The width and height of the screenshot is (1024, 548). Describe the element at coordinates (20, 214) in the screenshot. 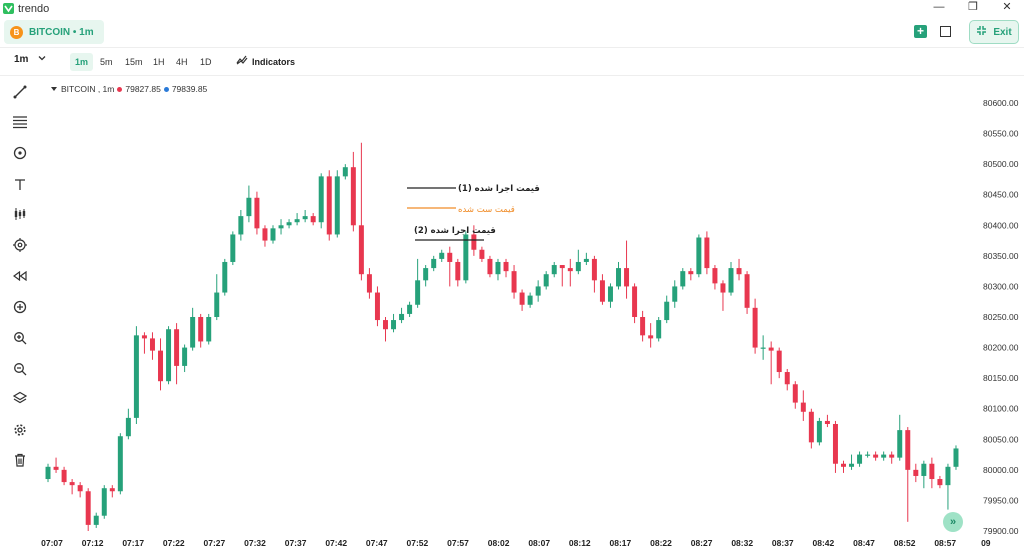

I see `candles-icon` at that location.